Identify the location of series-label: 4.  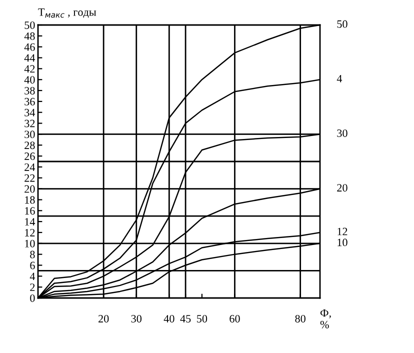
(339, 78).